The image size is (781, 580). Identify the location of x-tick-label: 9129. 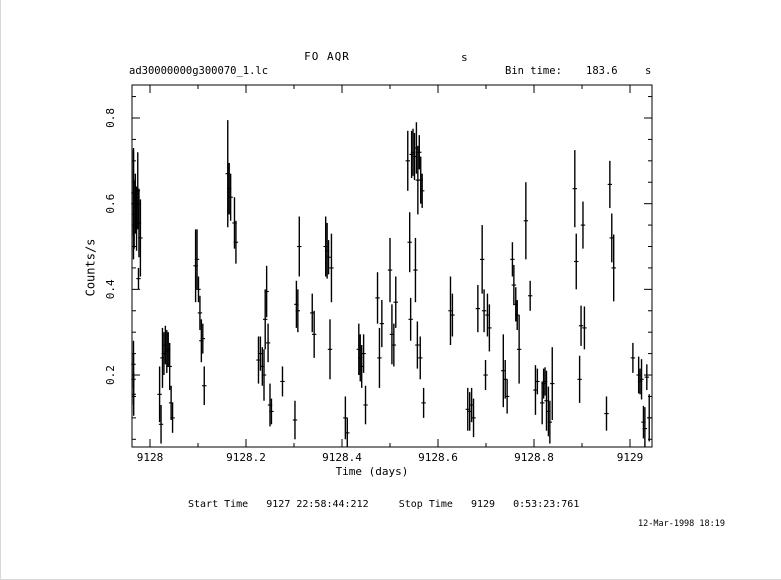
(630, 457).